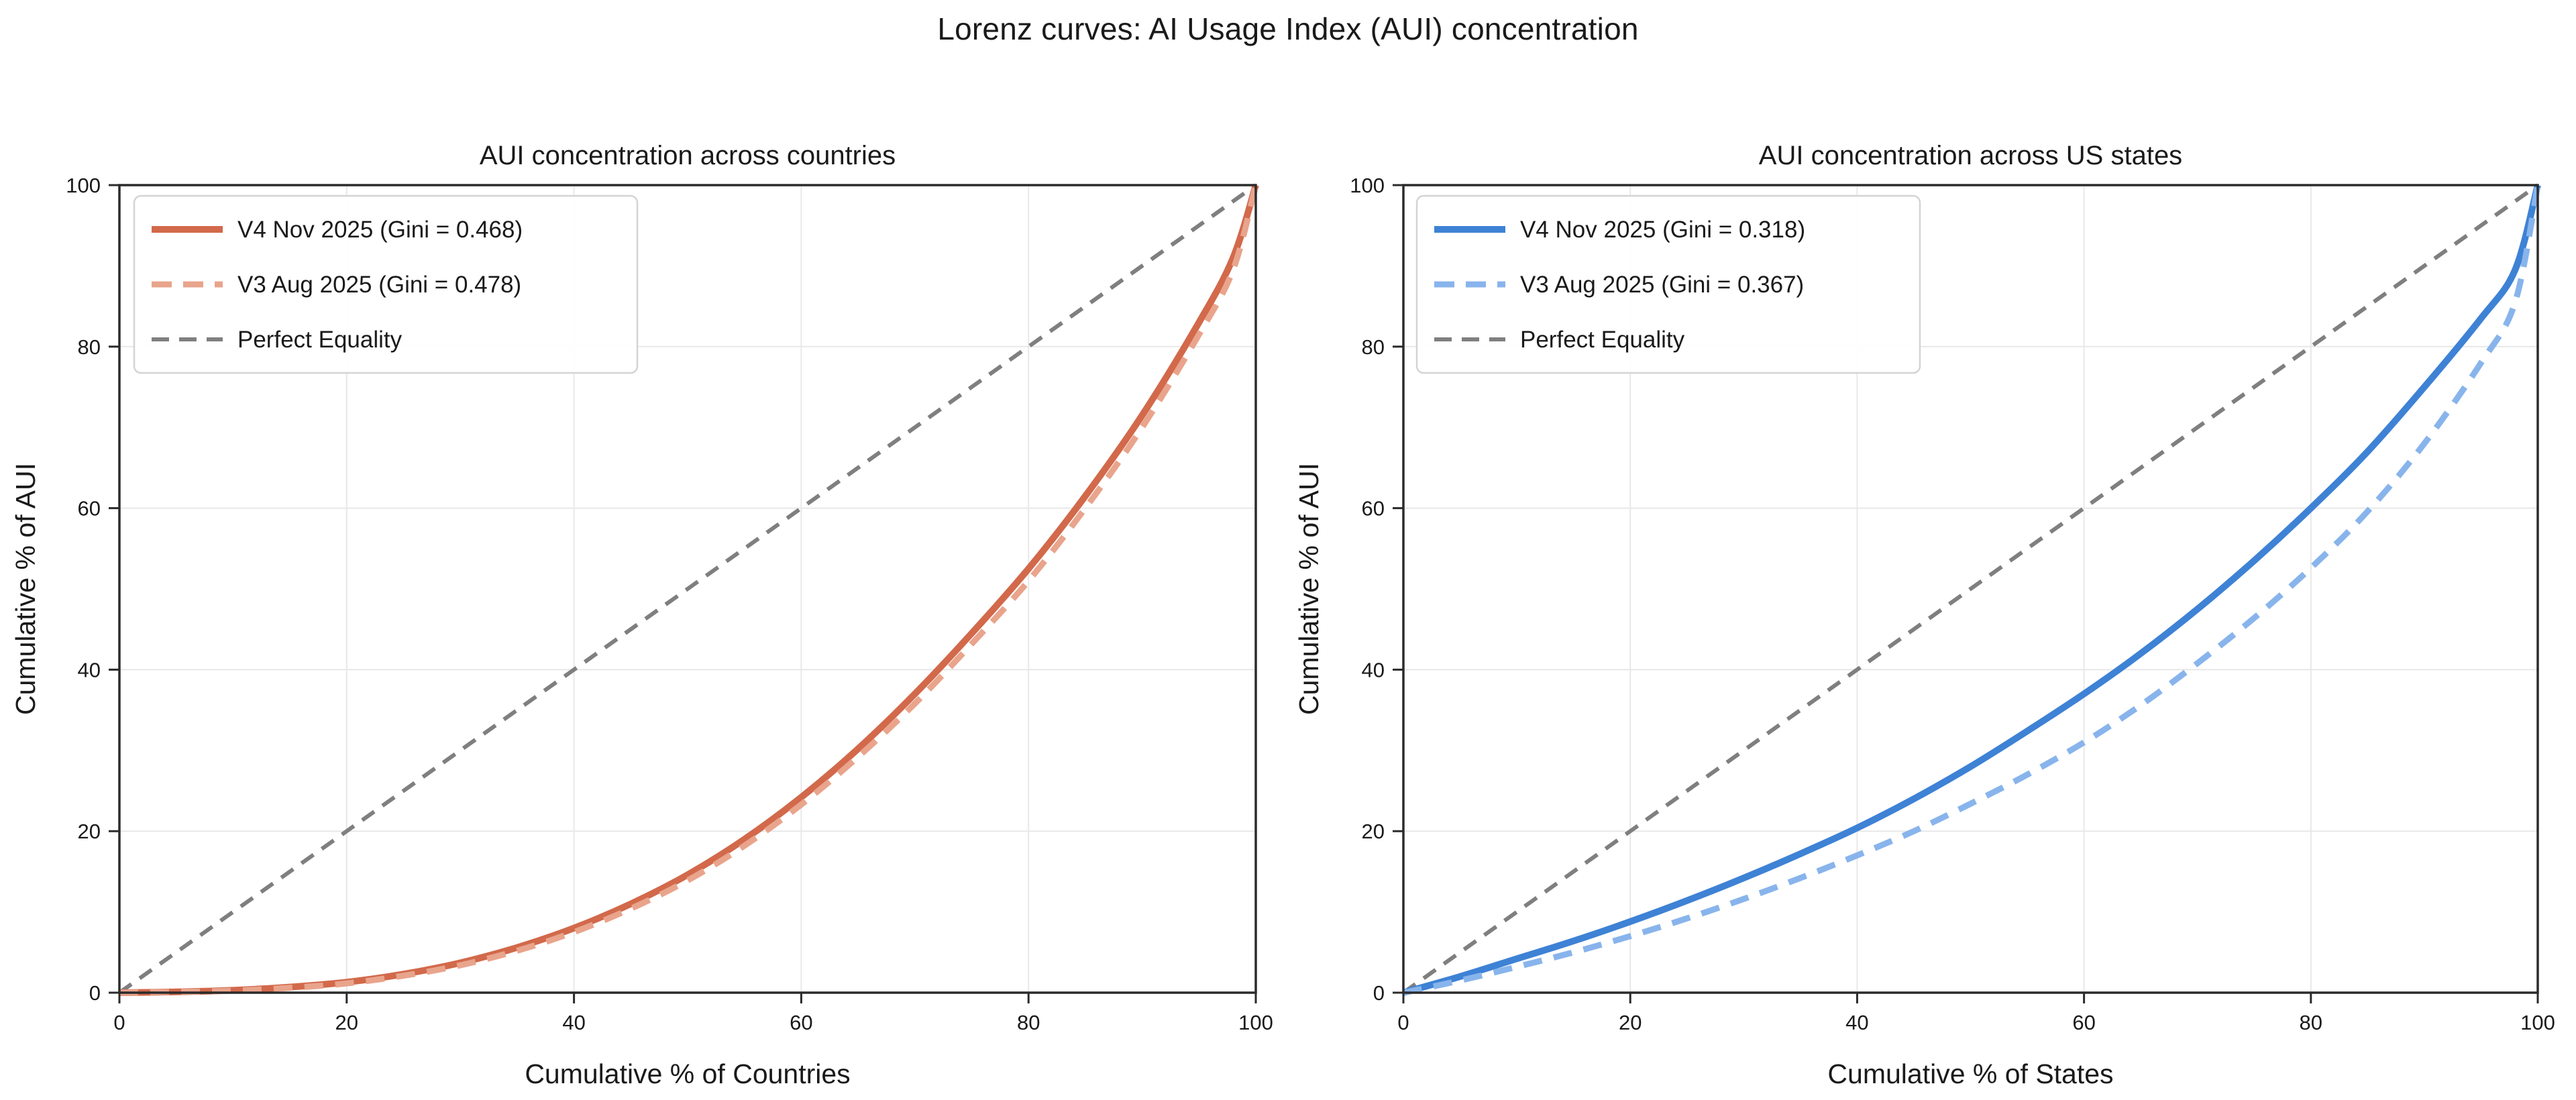 This screenshot has width=2576, height=1100. Describe the element at coordinates (1662, 230) in the screenshot. I see `legend-label: V4 Nov 2025 (Gini = 0.318)` at that location.